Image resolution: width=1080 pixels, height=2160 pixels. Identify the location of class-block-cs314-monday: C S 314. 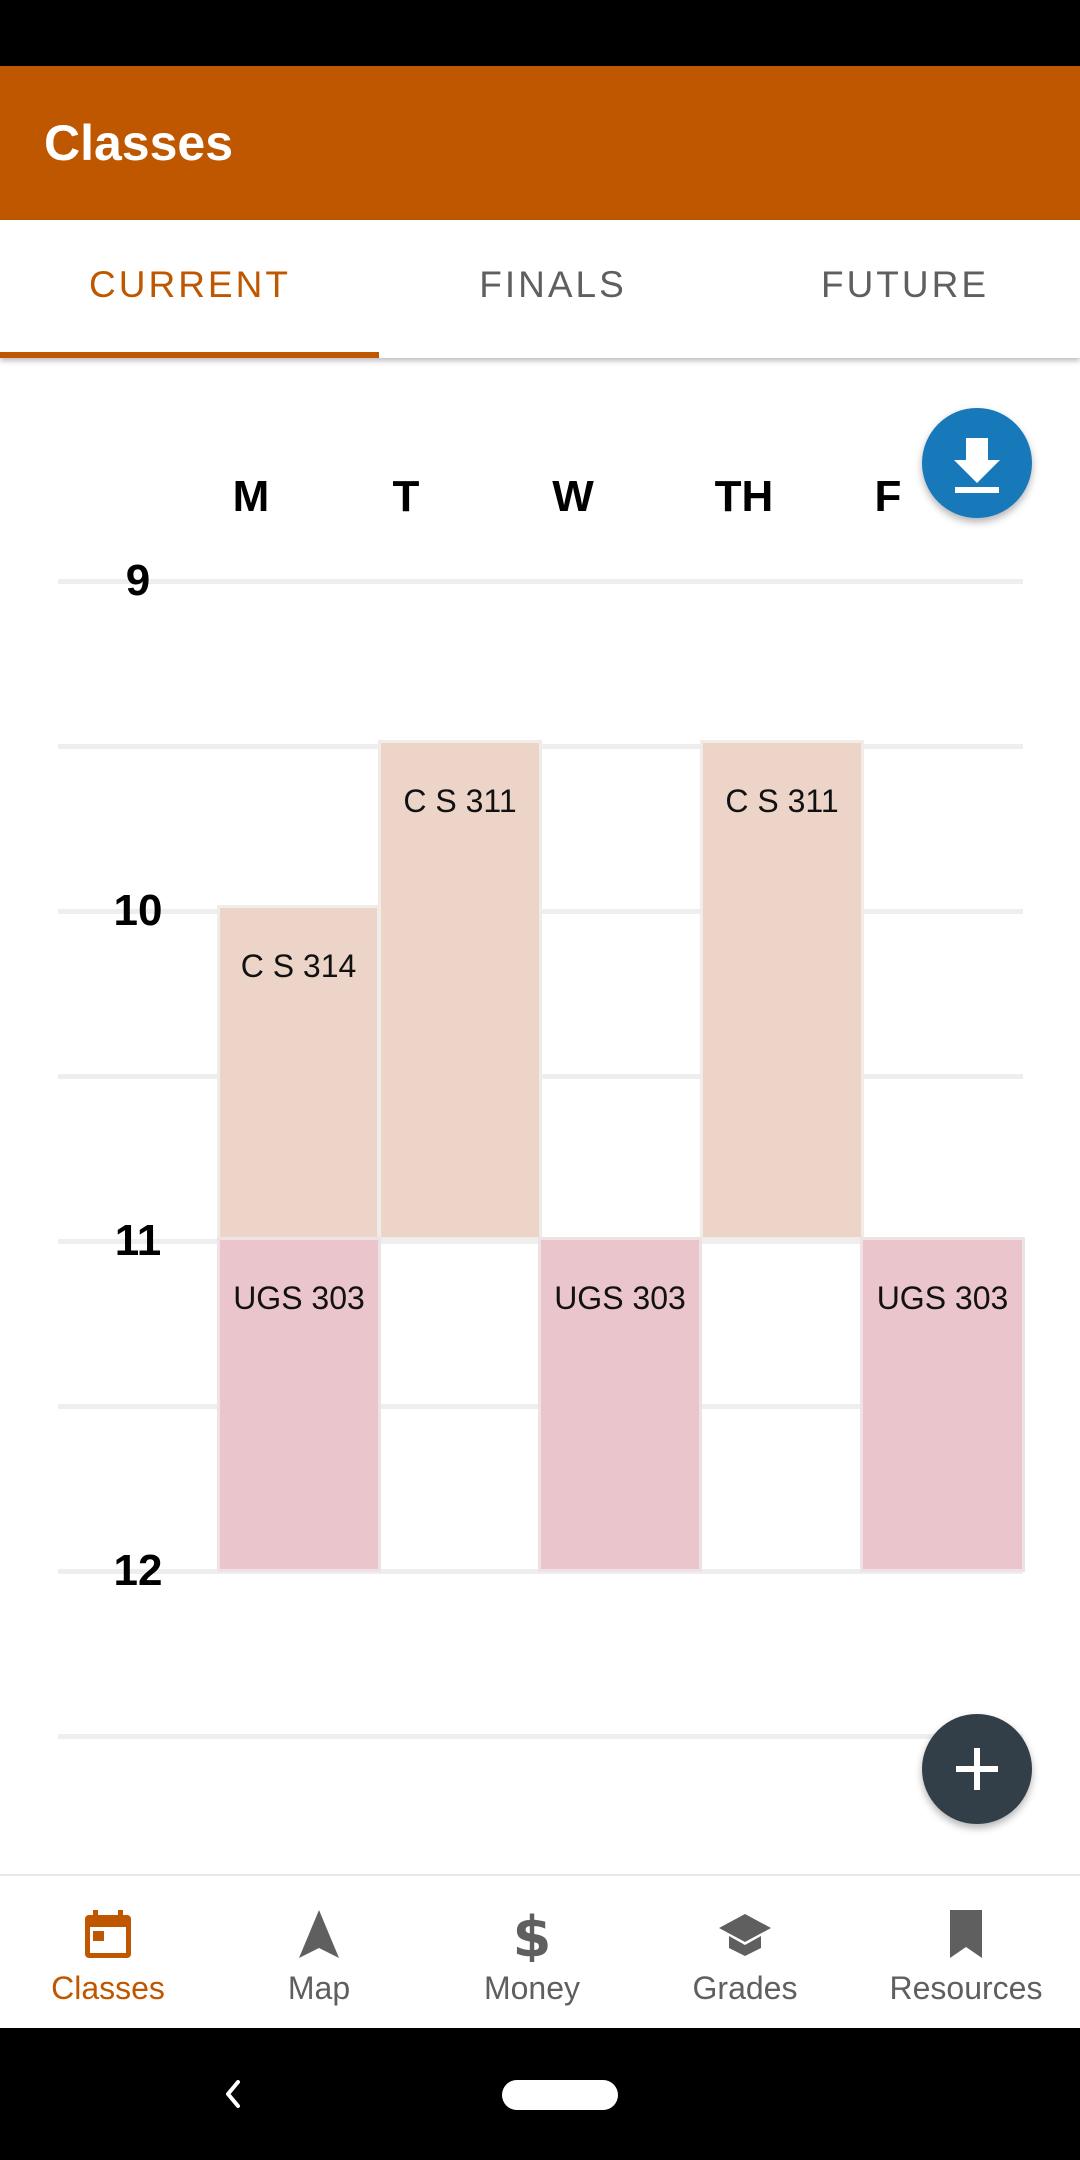
(298, 1072).